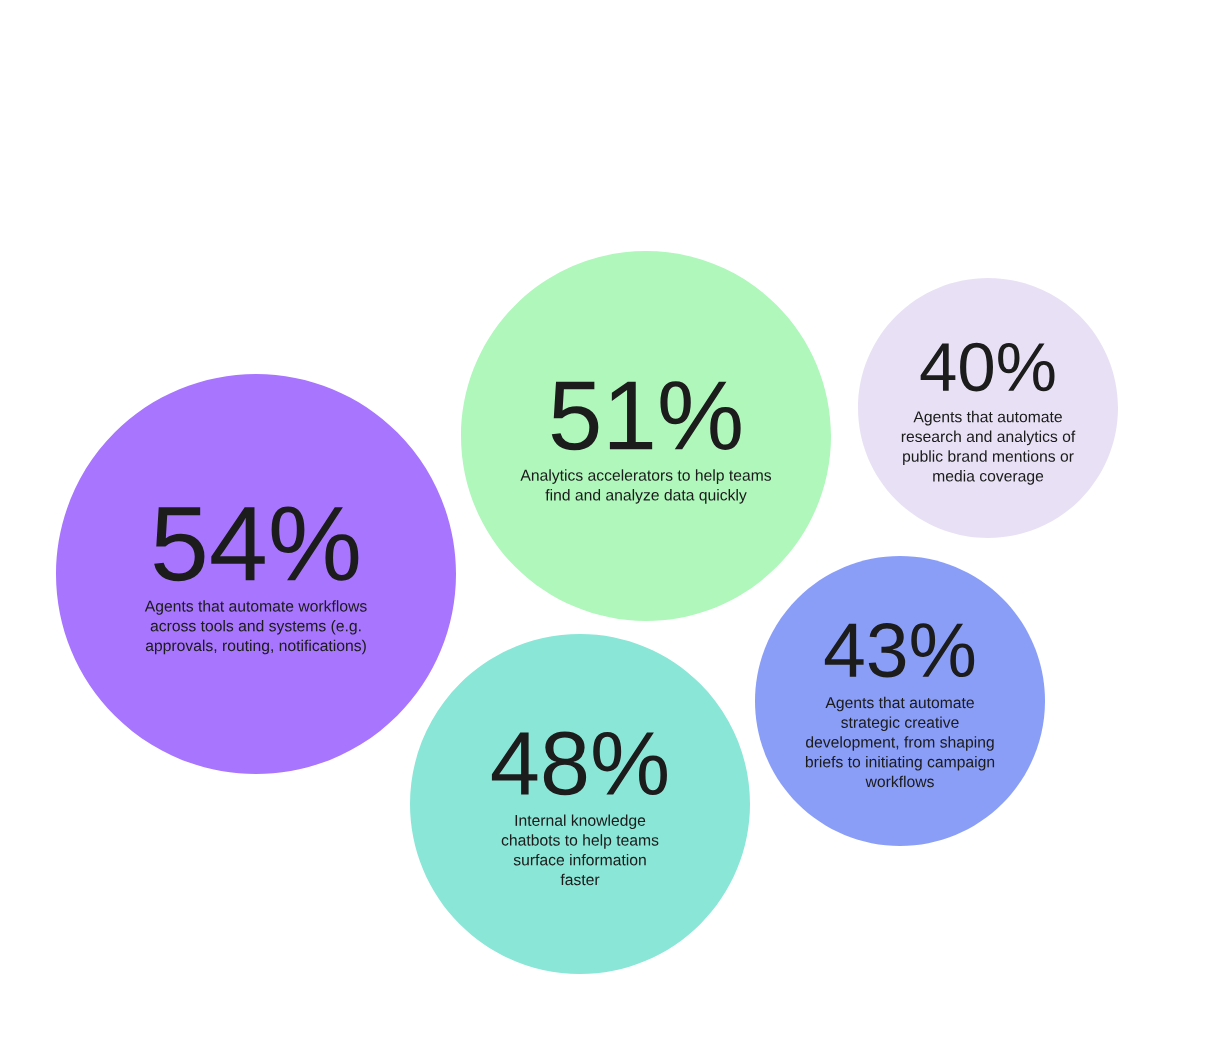 This screenshot has height=1042, width=1232. What do you see at coordinates (988, 447) in the screenshot?
I see `category-label: Agents that automate research and analytics of public brand mentions or media coverage` at bounding box center [988, 447].